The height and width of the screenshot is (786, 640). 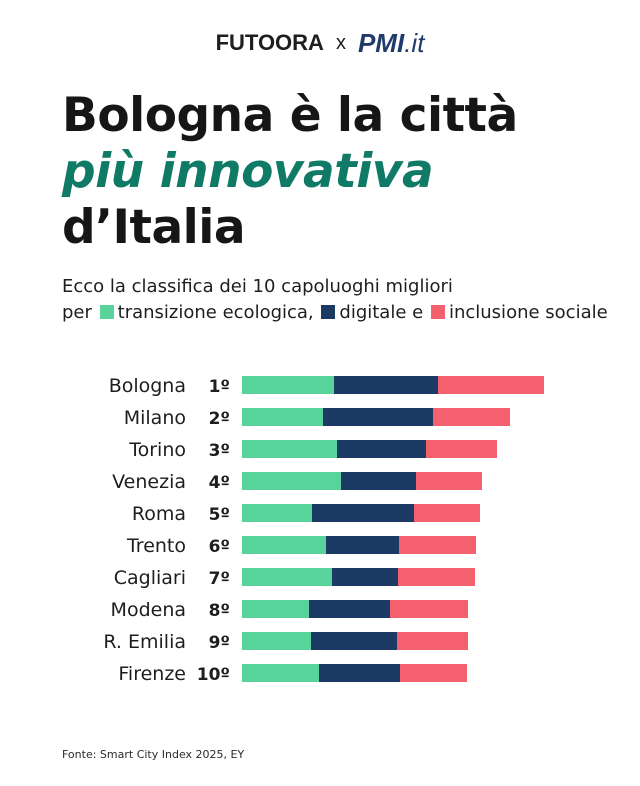 I want to click on rank-label: 3º, so click(x=219, y=451).